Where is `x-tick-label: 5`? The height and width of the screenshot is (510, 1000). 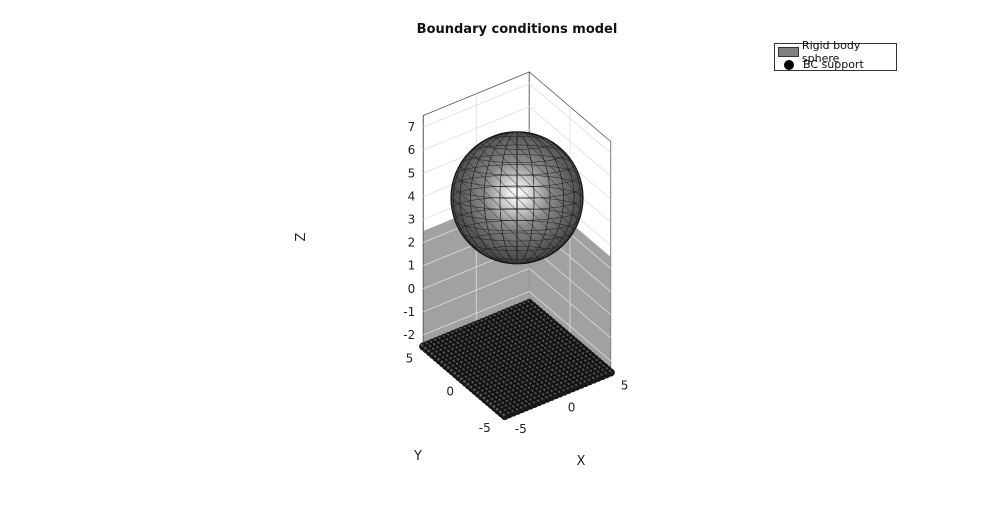
x-tick-label: 5 is located at coordinates (625, 386).